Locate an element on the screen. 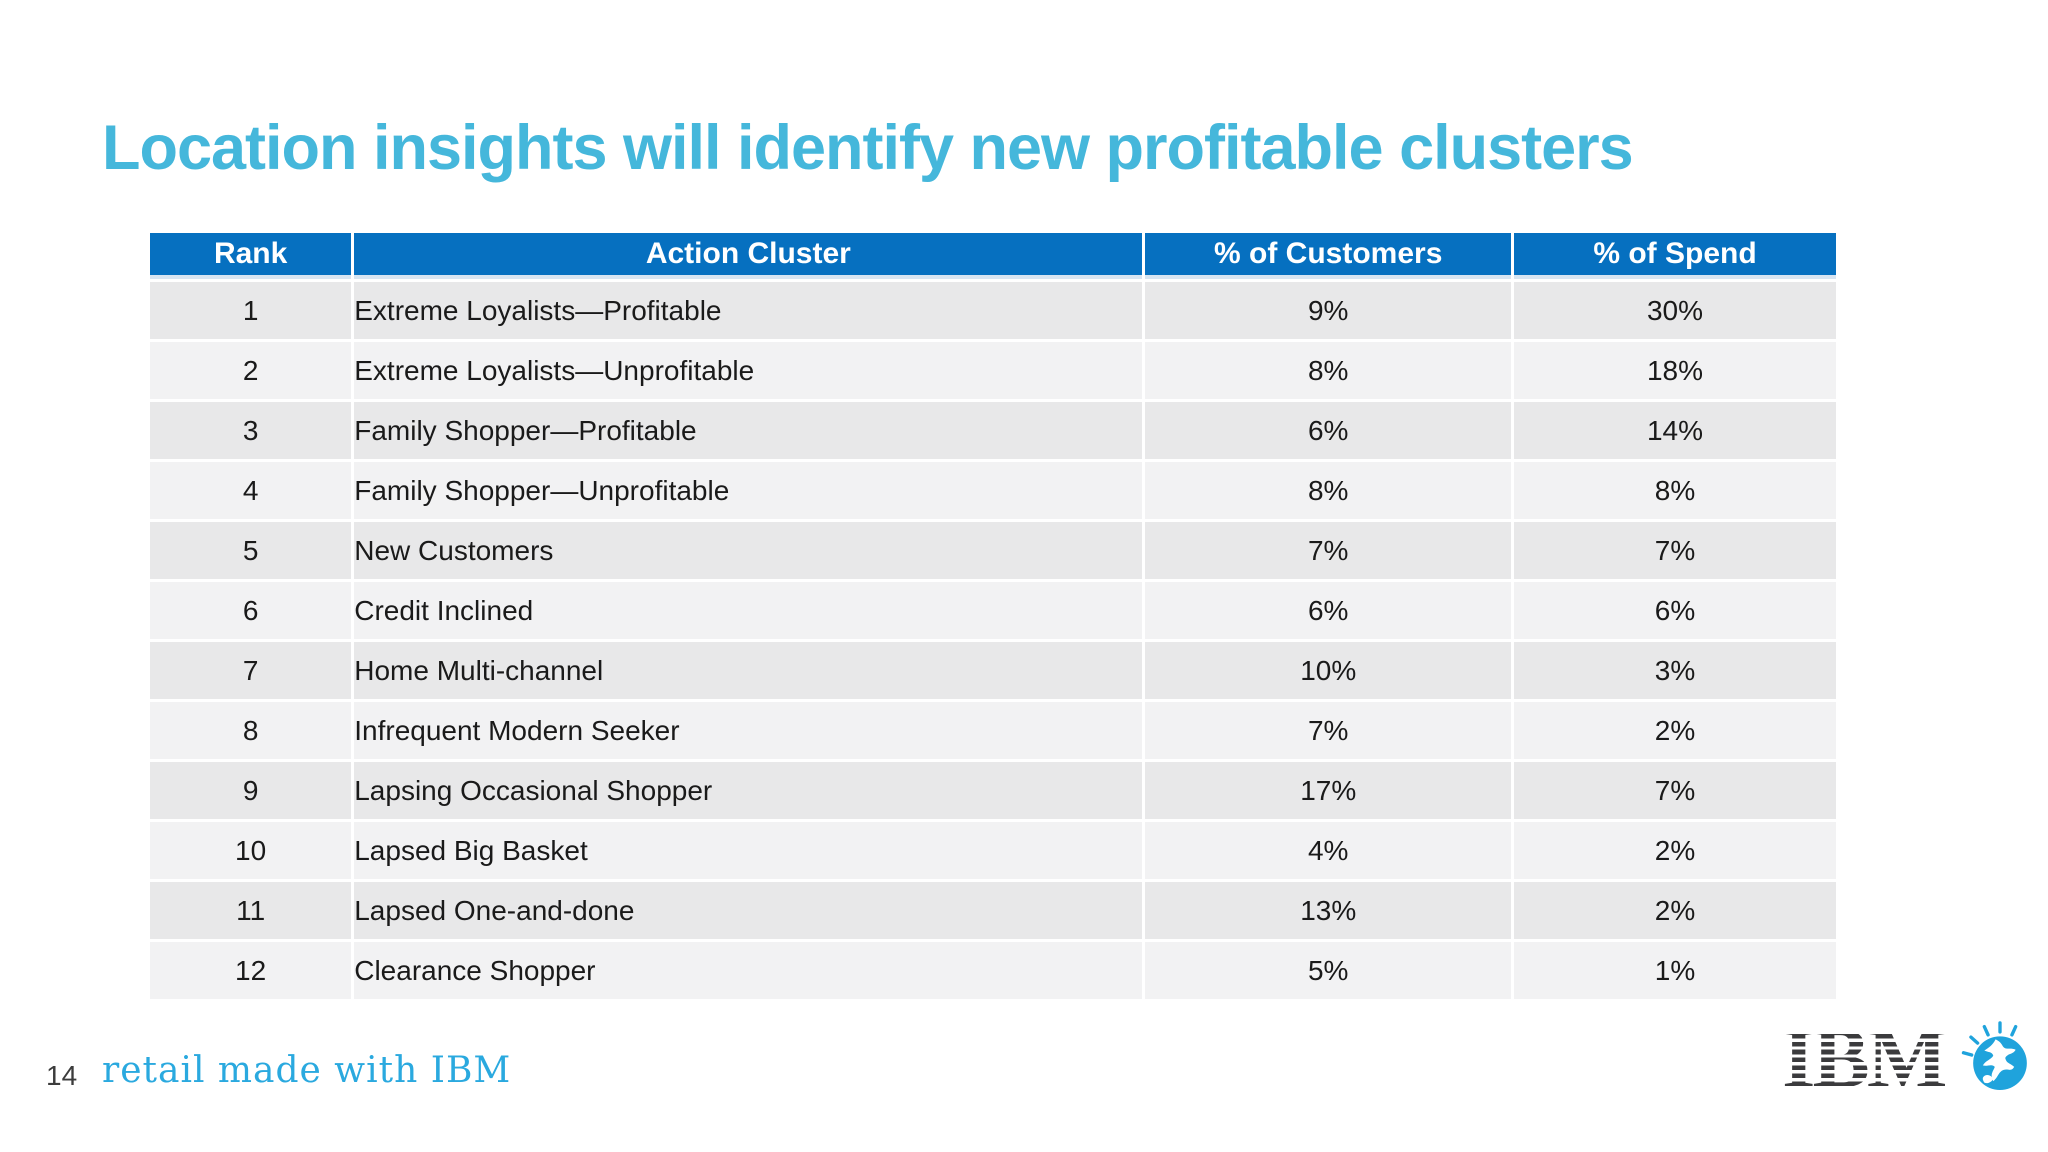 This screenshot has height=1152, width=2048. cell-rank: 11 is located at coordinates (251, 910).